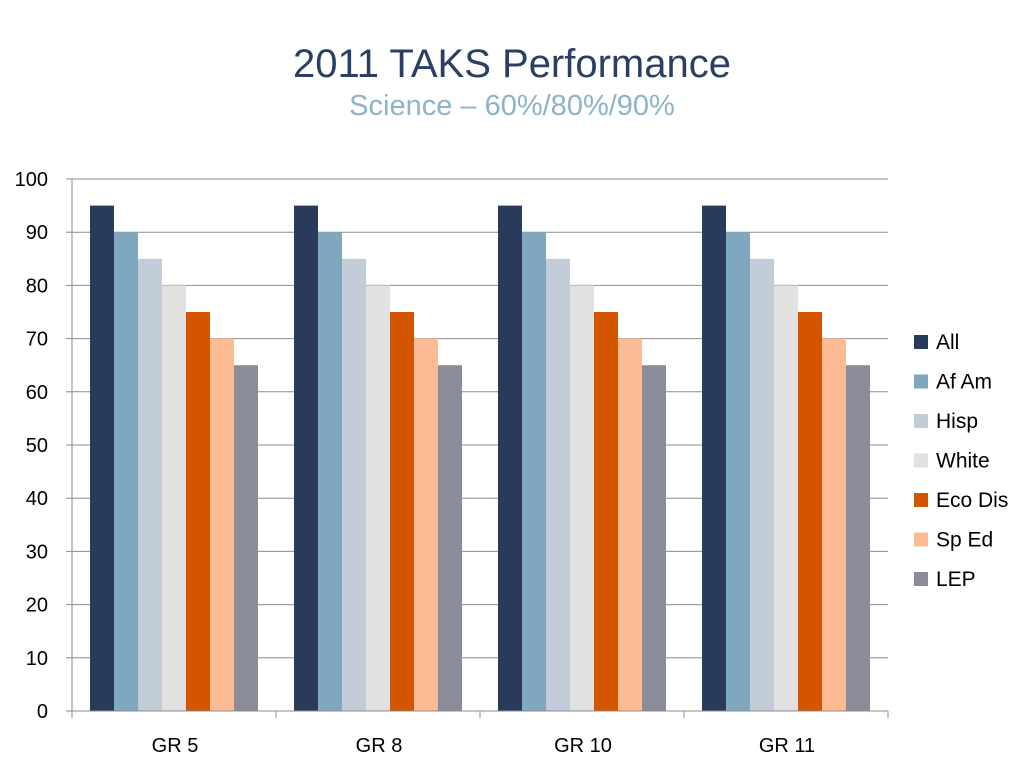 This screenshot has width=1024, height=768. I want to click on x-category-label: GR 11, so click(787, 746).